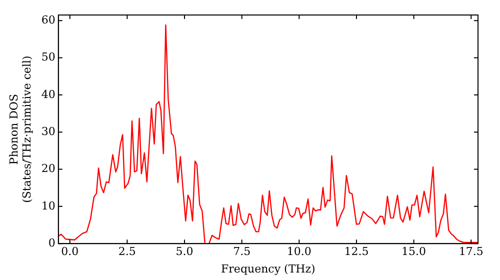  I want to click on x-tick-label: 0.0, so click(70, 251).